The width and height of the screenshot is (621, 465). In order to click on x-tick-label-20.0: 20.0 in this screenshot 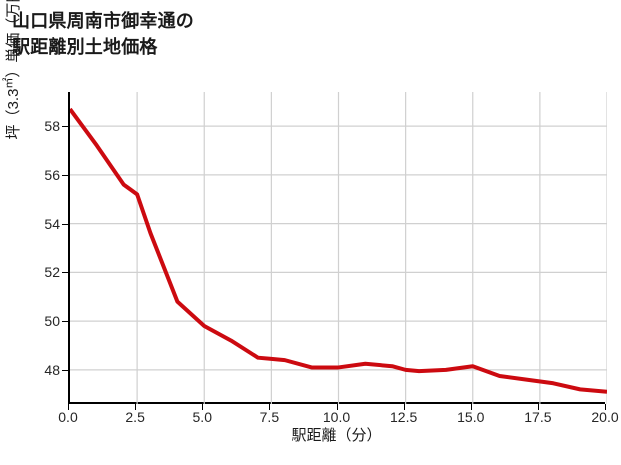, I will do `click(605, 417)`.